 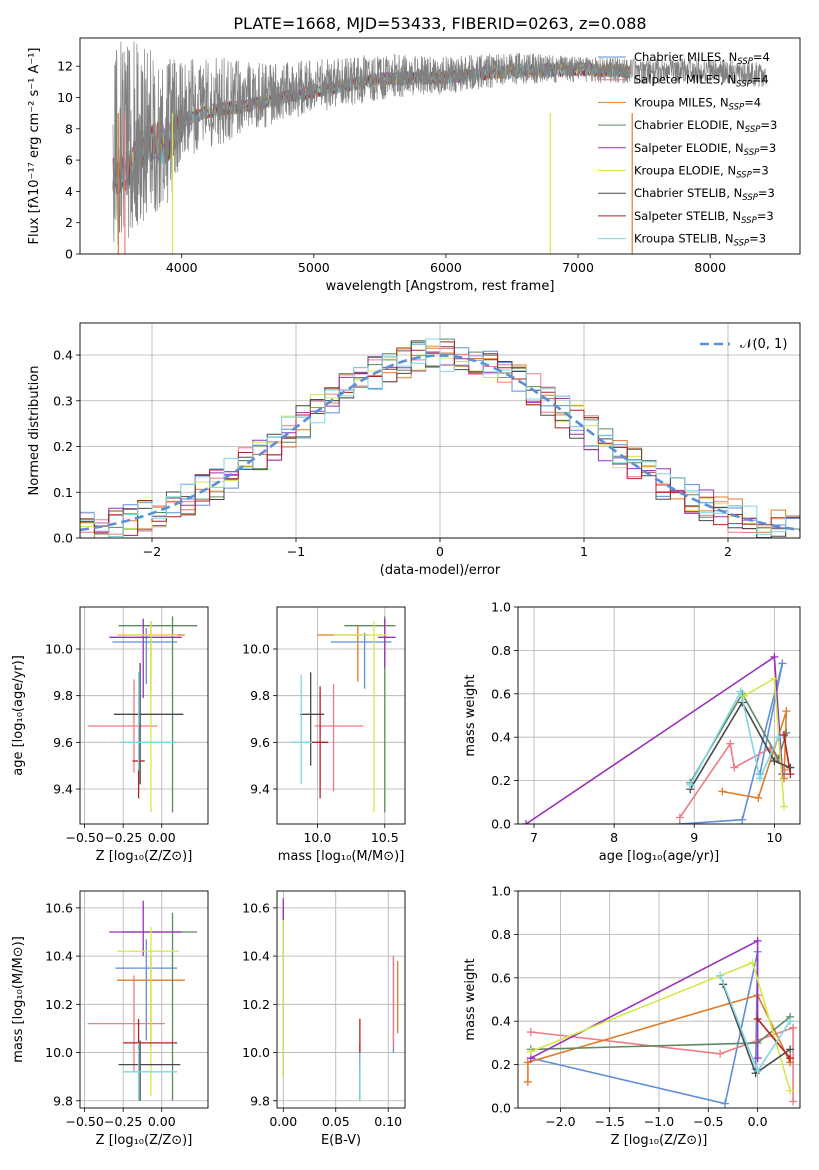 I want to click on x-tick-label: 2, so click(x=728, y=551).